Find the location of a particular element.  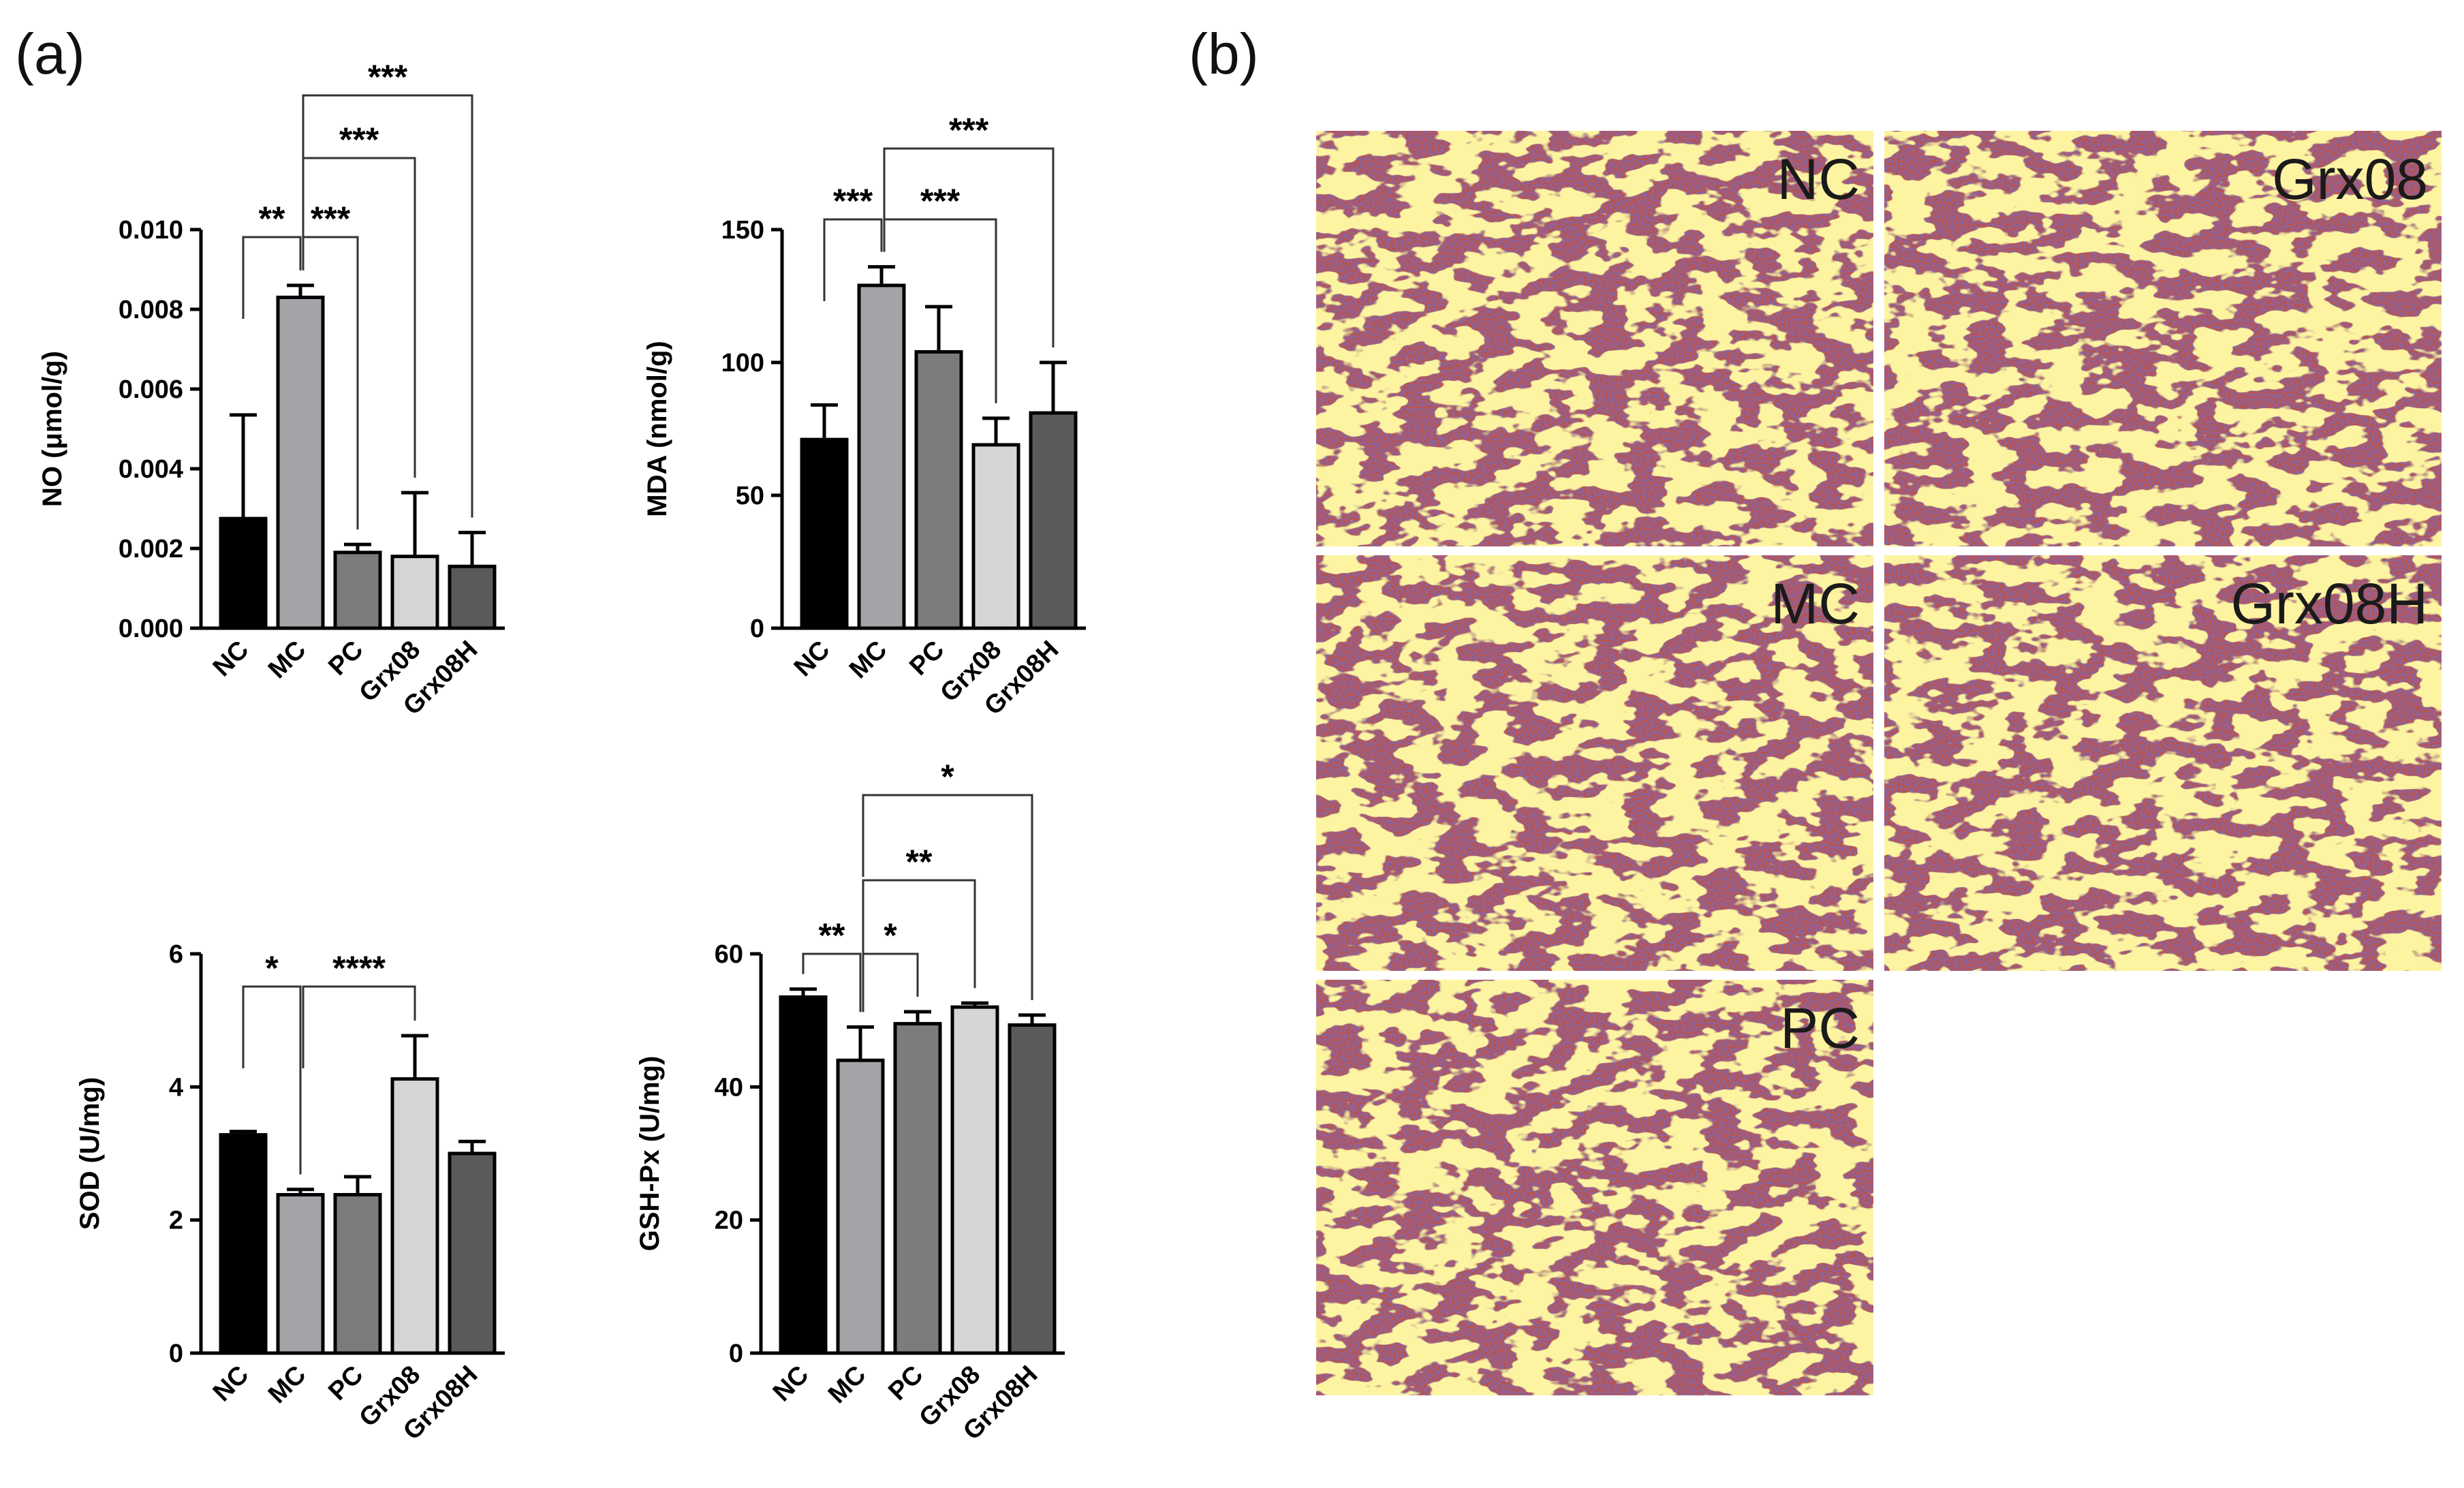

micrograph-image-grx08 is located at coordinates (2163, 338).